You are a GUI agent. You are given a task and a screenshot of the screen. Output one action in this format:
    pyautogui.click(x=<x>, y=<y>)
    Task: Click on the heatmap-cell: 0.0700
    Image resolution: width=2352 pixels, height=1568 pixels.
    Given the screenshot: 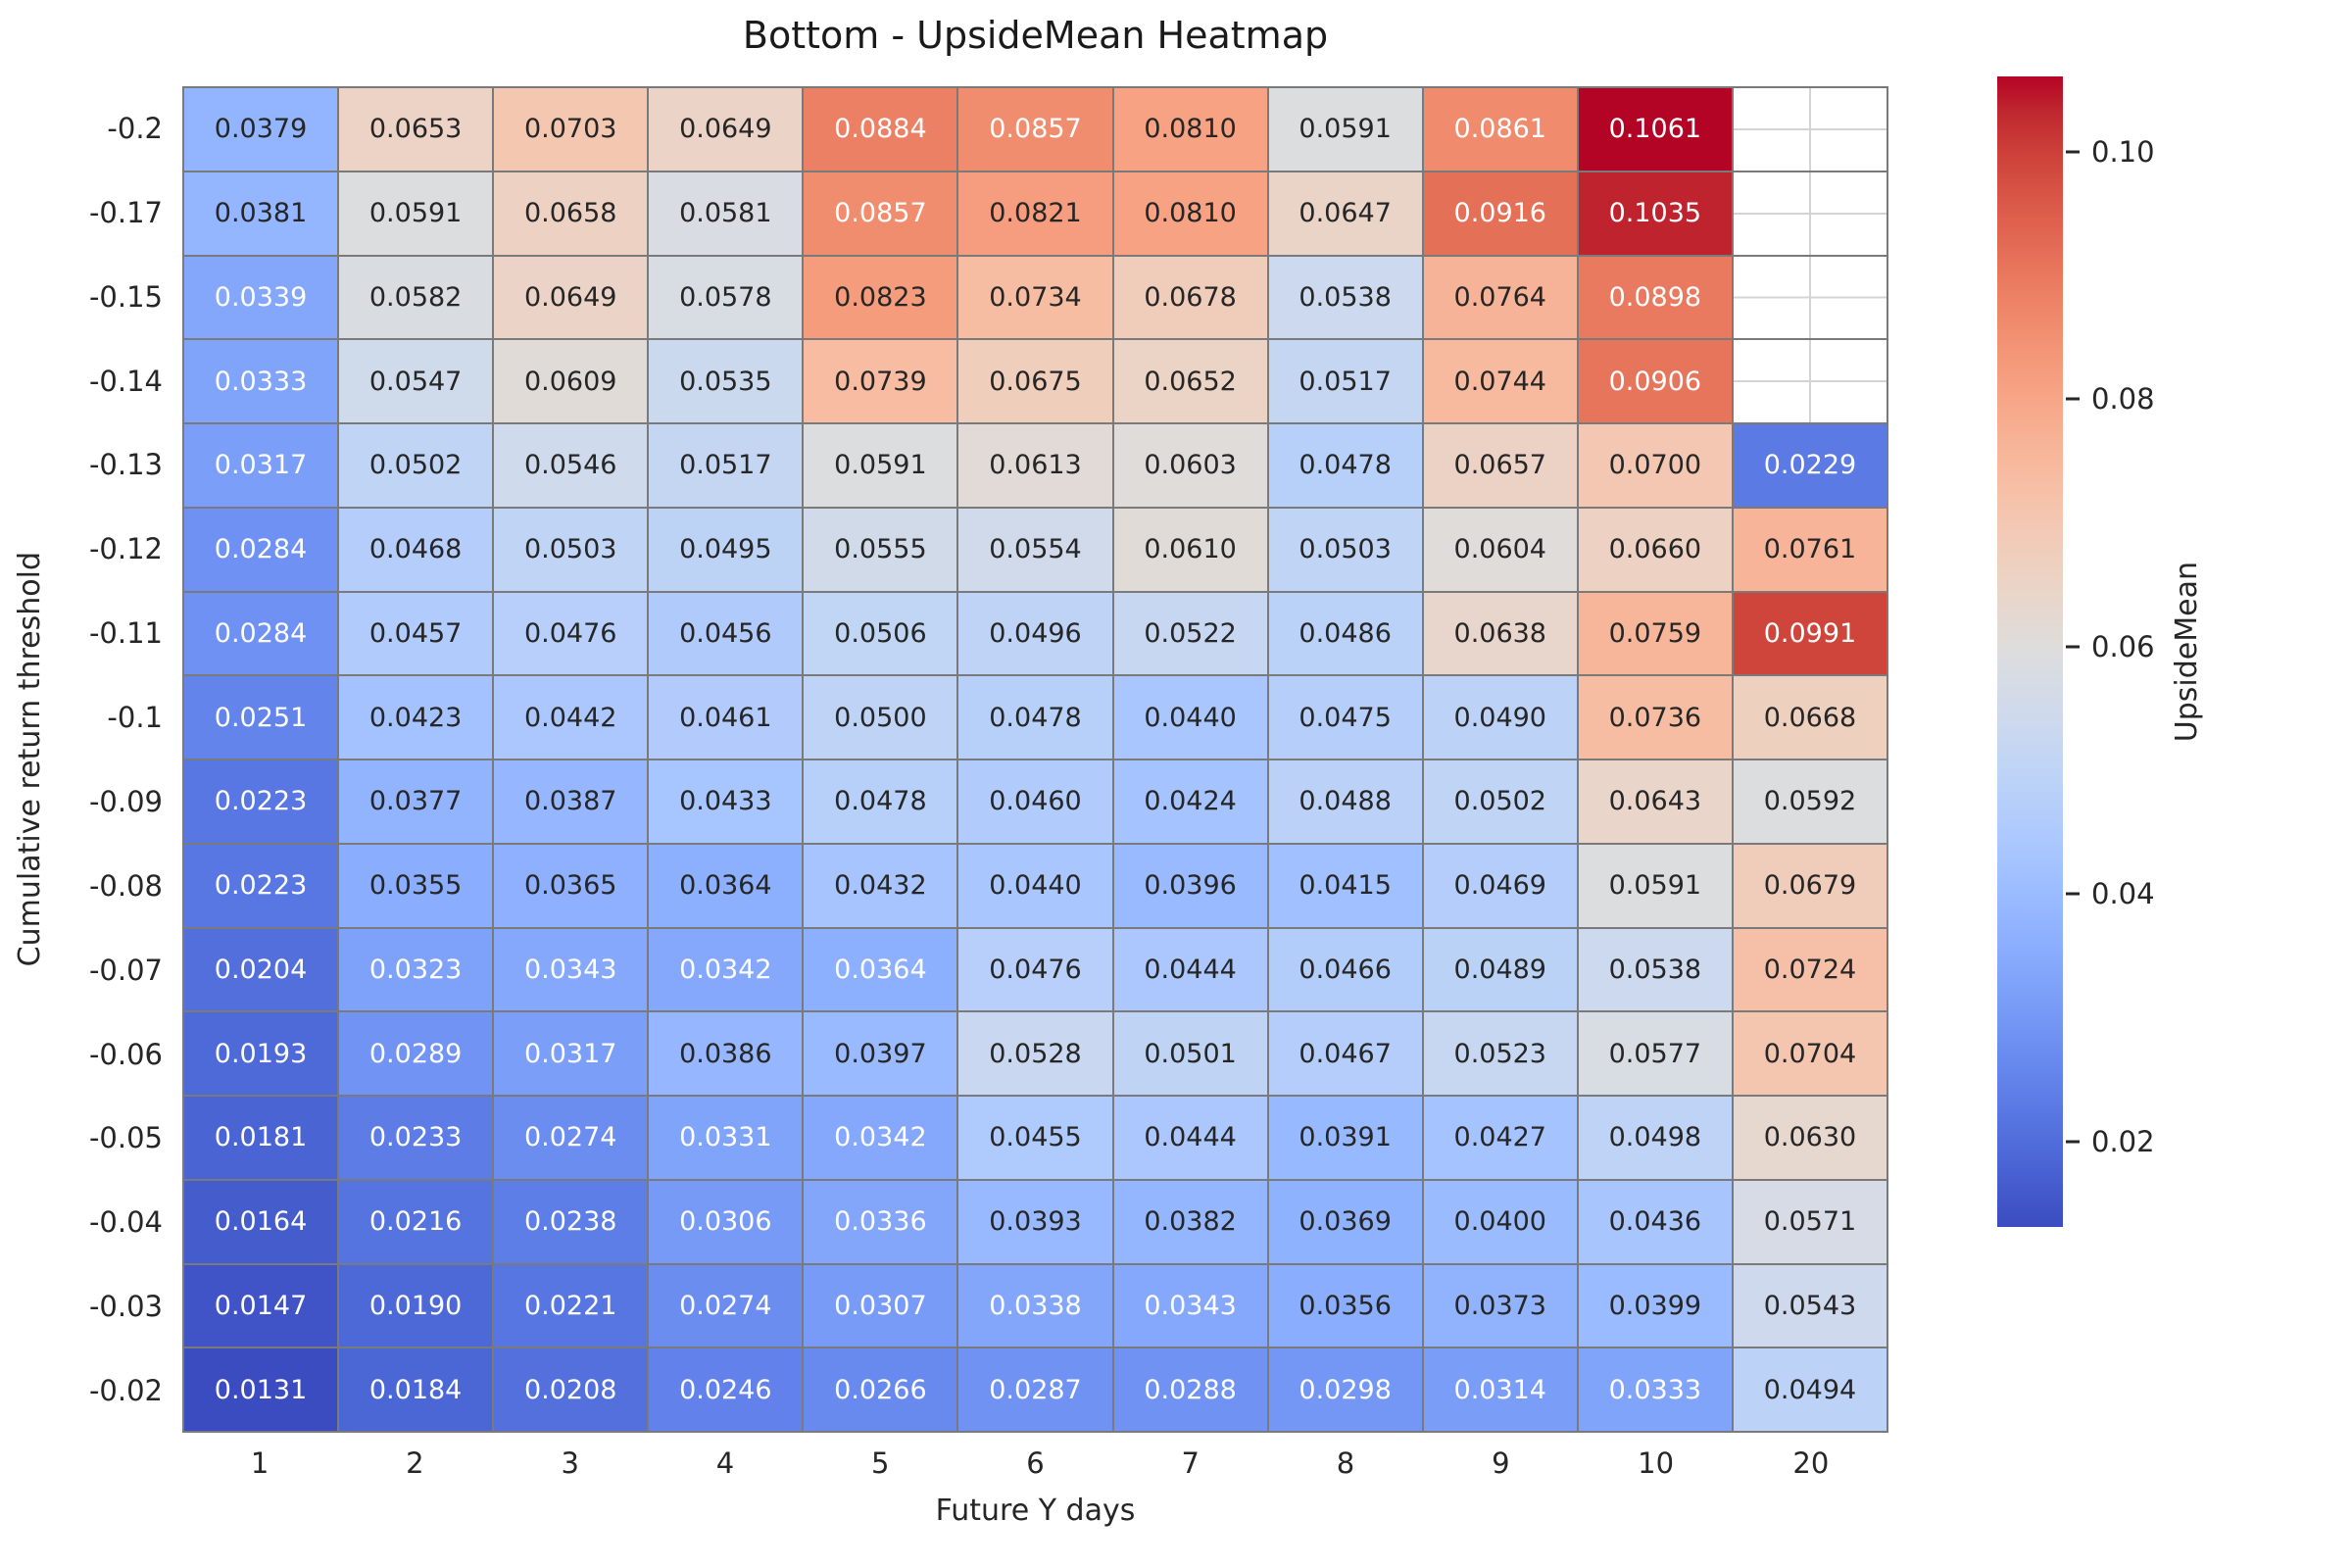 What is the action you would take?
    pyautogui.click(x=1655, y=465)
    